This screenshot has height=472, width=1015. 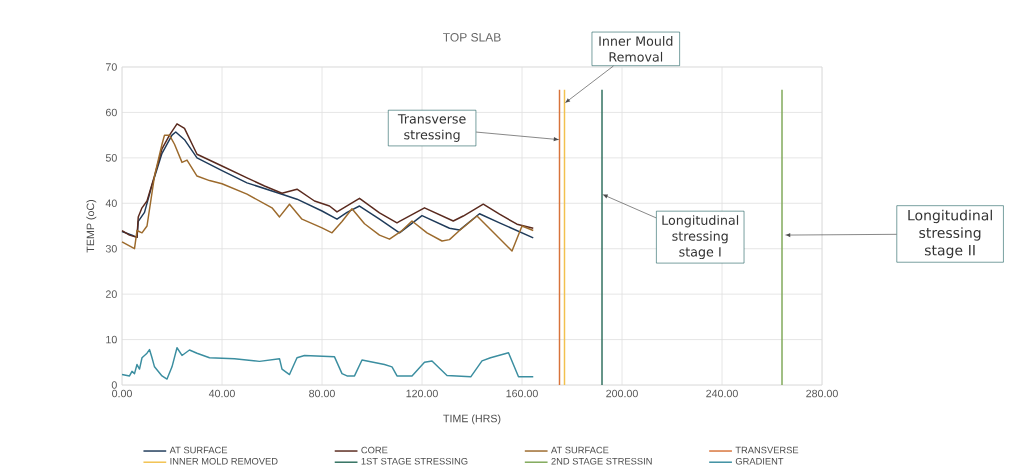 What do you see at coordinates (636, 49) in the screenshot?
I see `annotation: Inner Mould Removal` at bounding box center [636, 49].